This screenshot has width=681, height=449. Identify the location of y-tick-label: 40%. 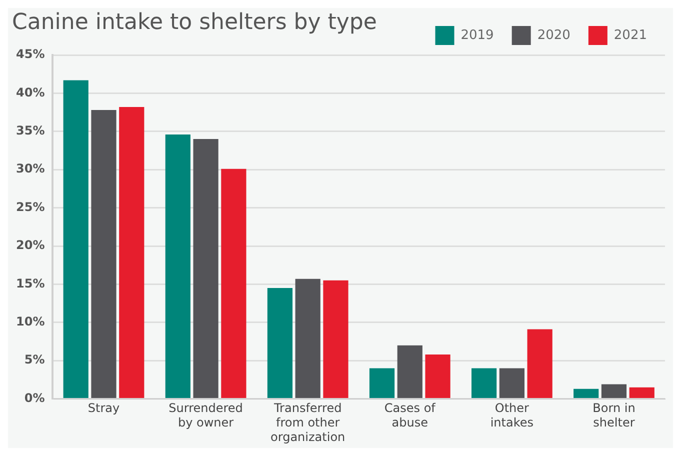
(30, 92).